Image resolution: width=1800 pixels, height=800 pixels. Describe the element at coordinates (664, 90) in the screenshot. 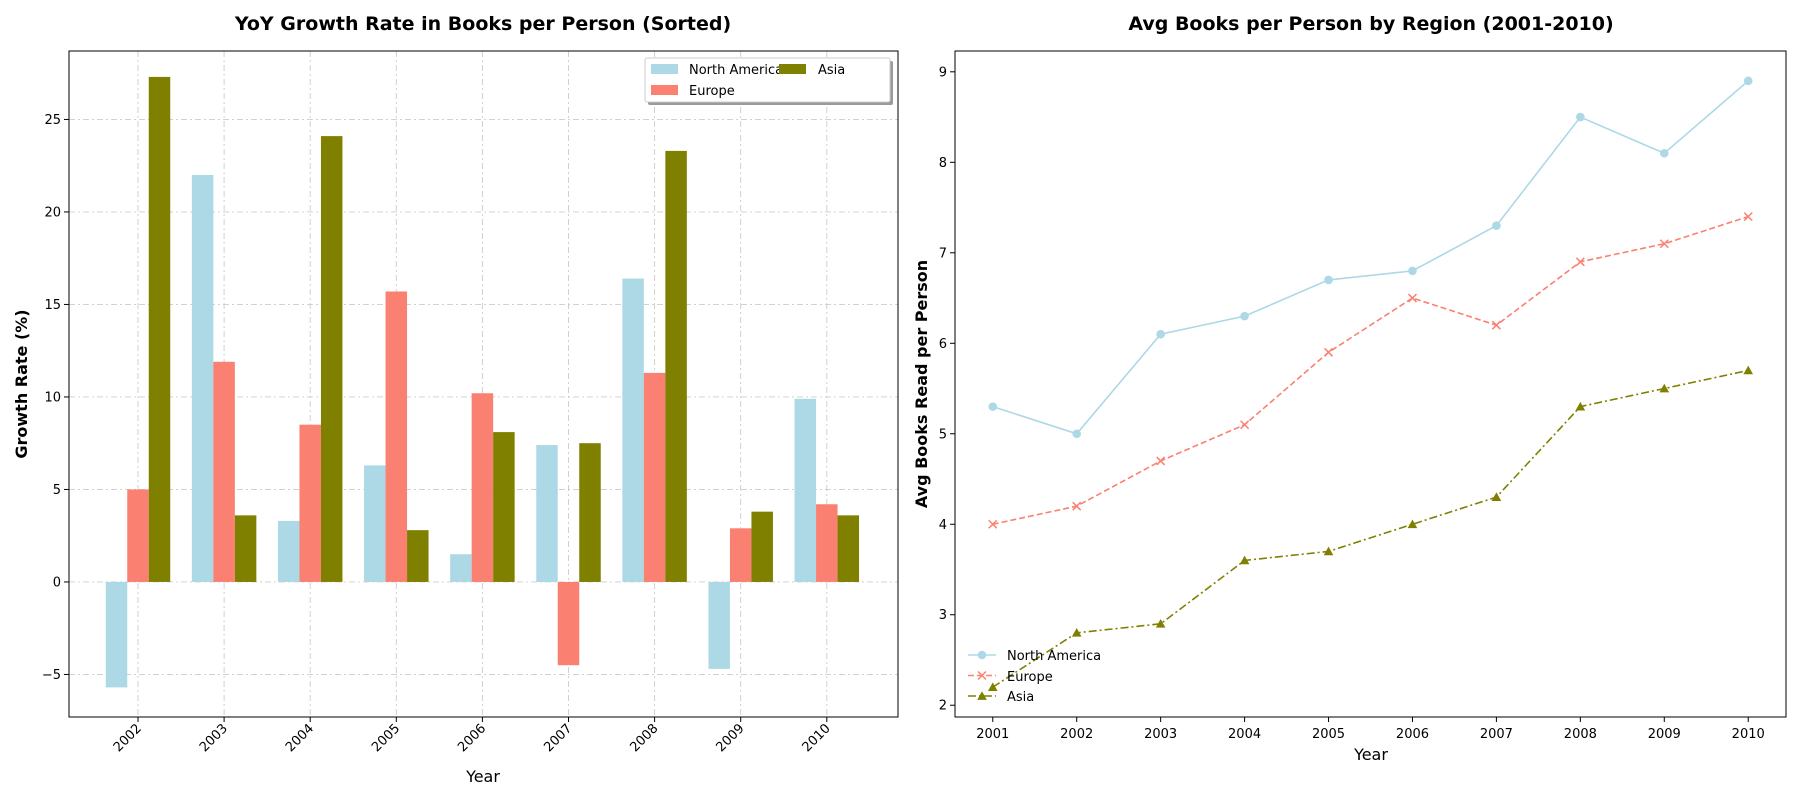

I see `legend-swatch-europe` at that location.